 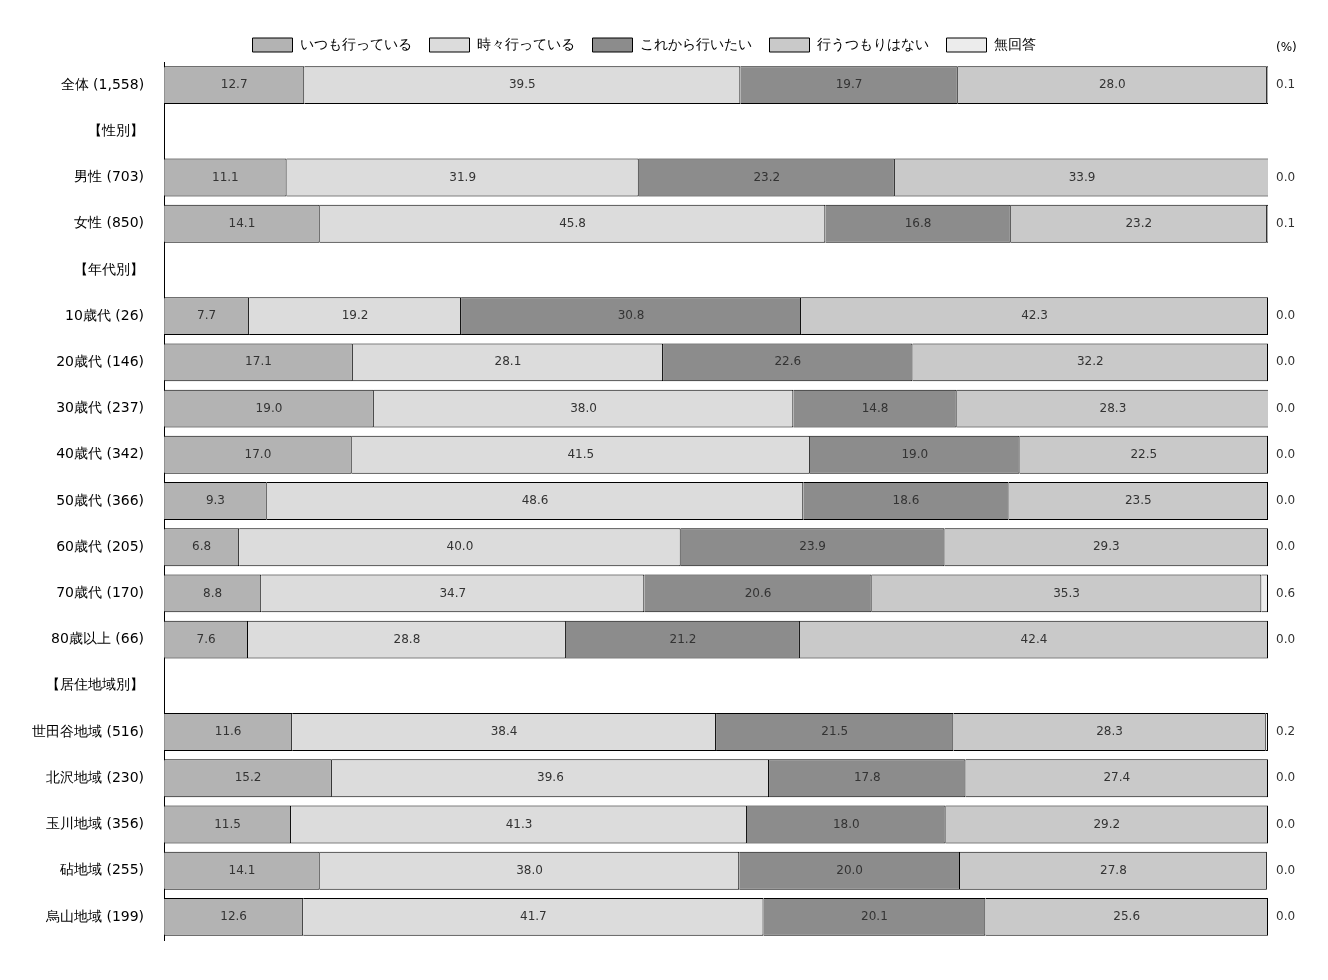 I want to click on data-label: 12.6, so click(x=233, y=916).